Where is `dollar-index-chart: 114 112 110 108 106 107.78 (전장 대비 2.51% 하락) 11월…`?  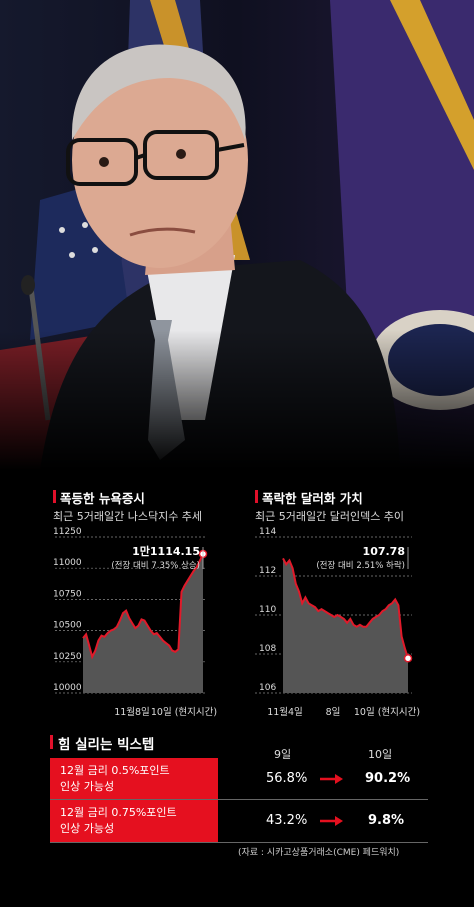 dollar-index-chart: 114 112 110 108 106 107.78 (전장 대비 2.51% 하락) 11월… is located at coordinates (337, 622).